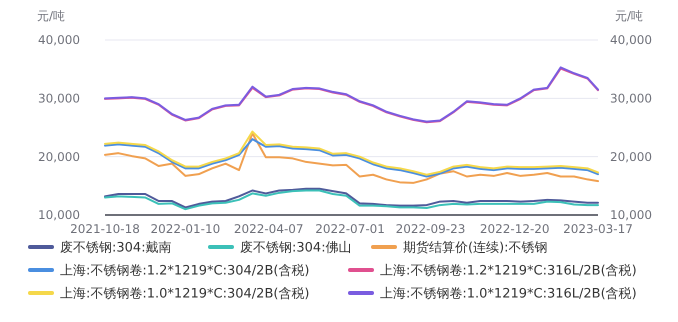  Describe the element at coordinates (59, 215) in the screenshot. I see `y-tick-label: 10,000` at that location.